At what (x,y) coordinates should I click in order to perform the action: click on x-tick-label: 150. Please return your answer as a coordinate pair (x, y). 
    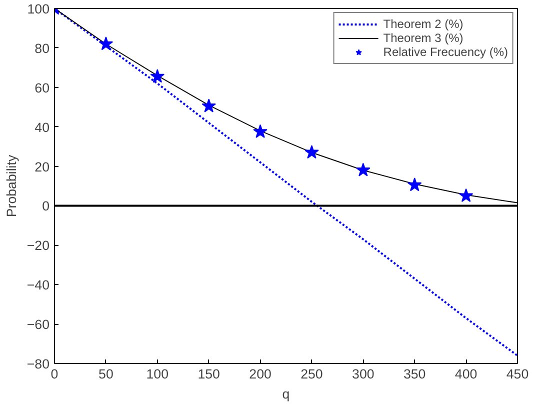
    Looking at the image, I should click on (209, 374).